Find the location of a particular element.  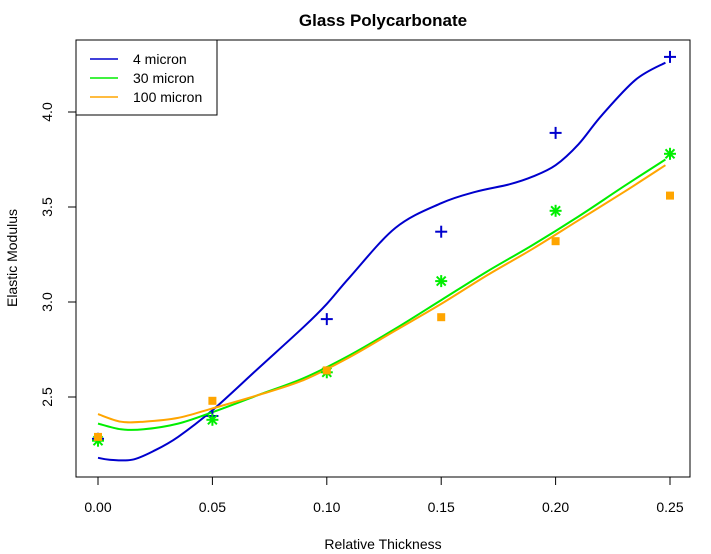

y-tick-label: 2.5 is located at coordinates (47, 397).